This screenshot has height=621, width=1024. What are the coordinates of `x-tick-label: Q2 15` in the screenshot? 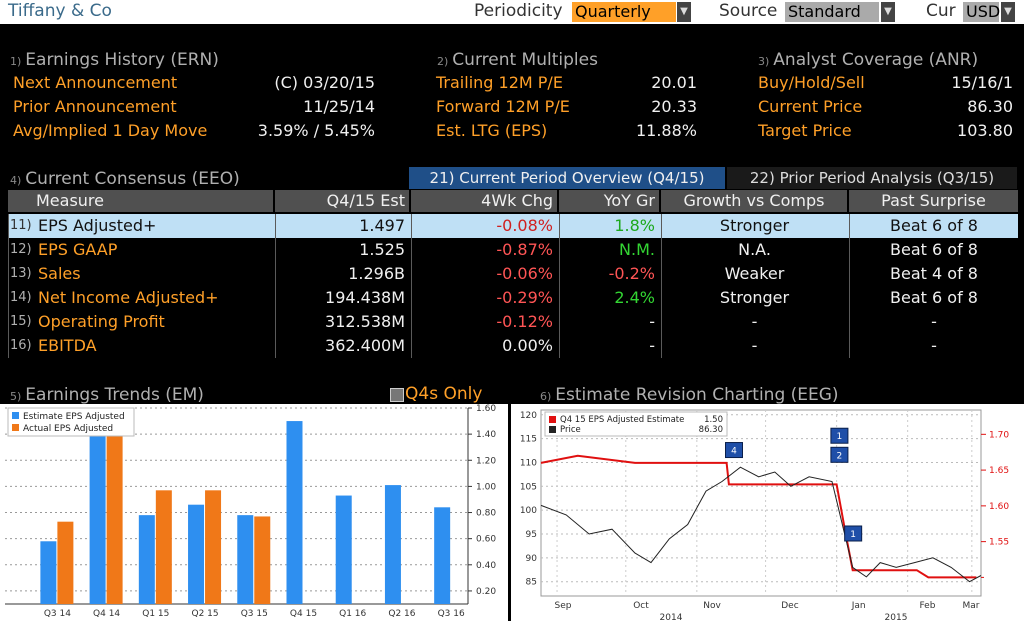 It's located at (204, 614).